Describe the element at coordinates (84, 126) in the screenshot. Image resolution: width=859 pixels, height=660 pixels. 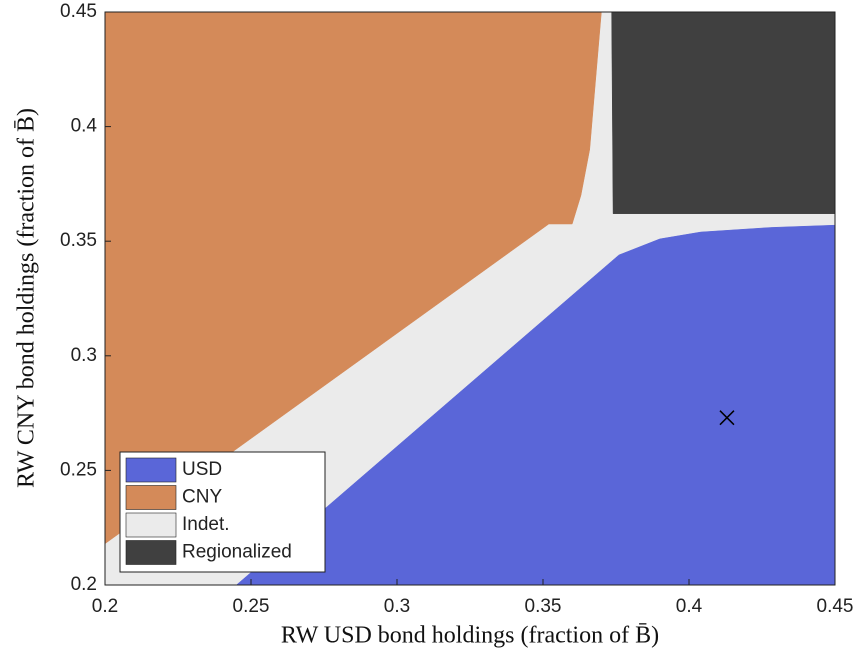
I see `y-tick-label: 0.4` at that location.